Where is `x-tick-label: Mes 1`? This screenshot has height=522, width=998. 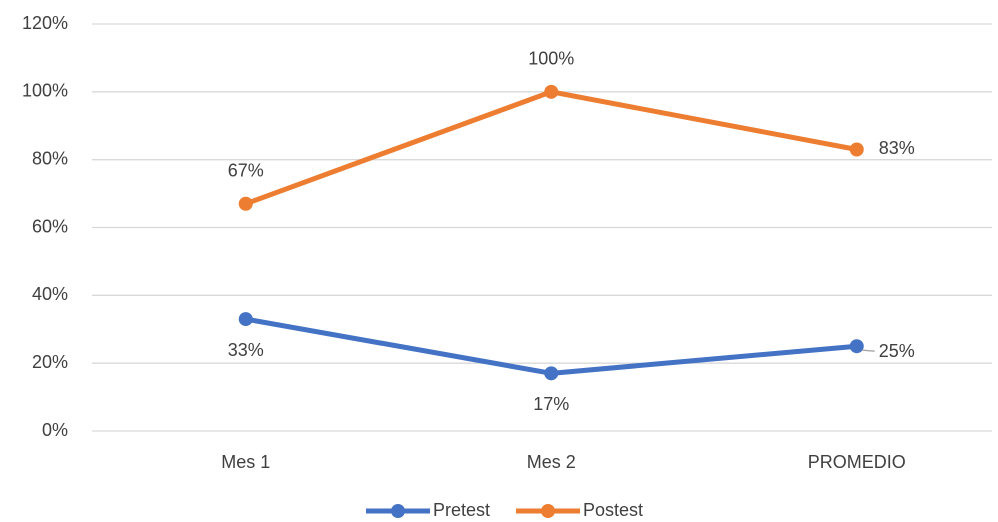 x-tick-label: Mes 1 is located at coordinates (245, 462).